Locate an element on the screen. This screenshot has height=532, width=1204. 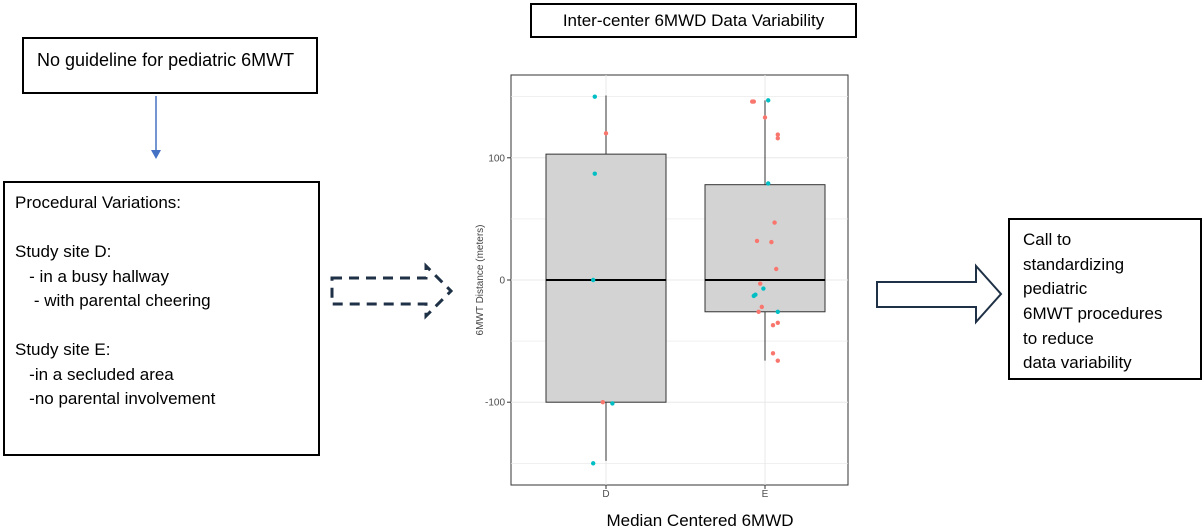
x-tick-label: D is located at coordinates (605, 494).